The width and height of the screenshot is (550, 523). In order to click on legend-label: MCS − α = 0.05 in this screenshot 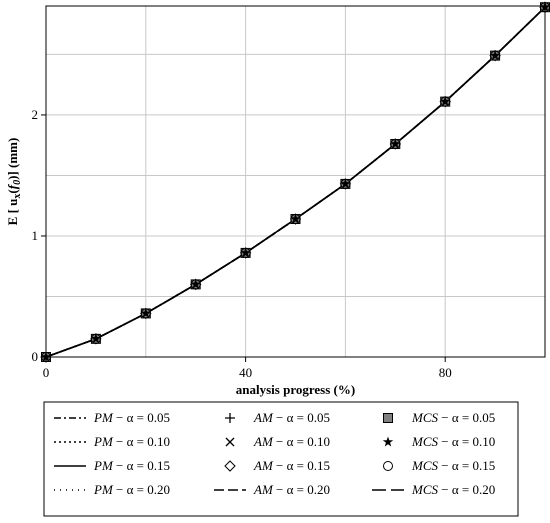, I will do `click(453, 417)`.